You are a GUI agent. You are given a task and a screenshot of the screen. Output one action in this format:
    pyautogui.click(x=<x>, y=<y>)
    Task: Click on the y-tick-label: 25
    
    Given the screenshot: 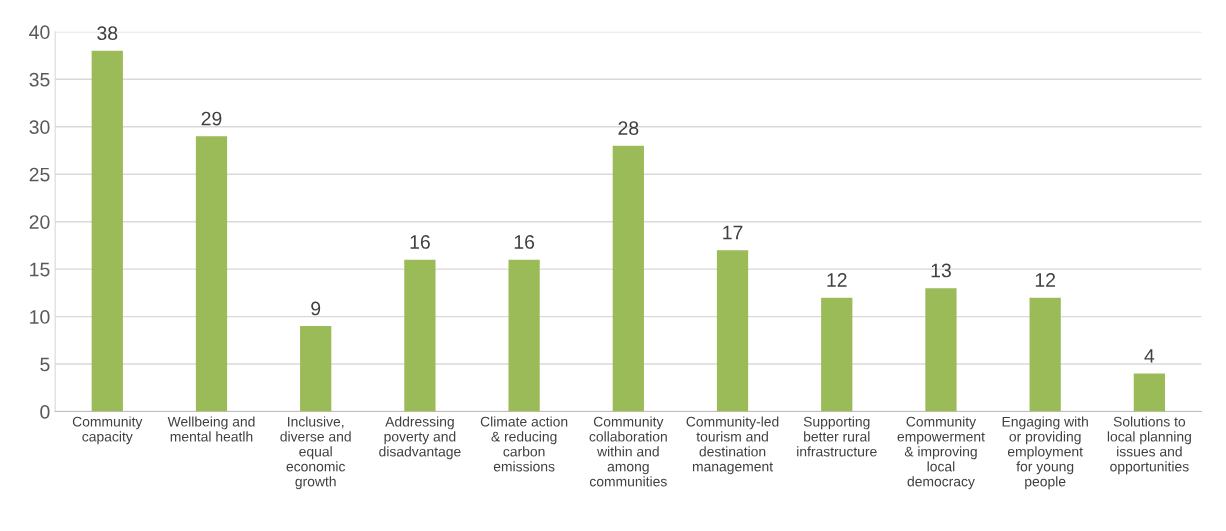 What is the action you would take?
    pyautogui.click(x=39, y=174)
    